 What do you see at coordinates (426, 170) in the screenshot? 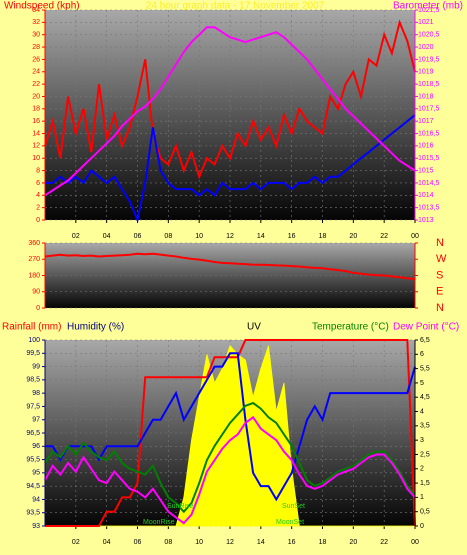
I see `y2-tick-label: 1015` at bounding box center [426, 170].